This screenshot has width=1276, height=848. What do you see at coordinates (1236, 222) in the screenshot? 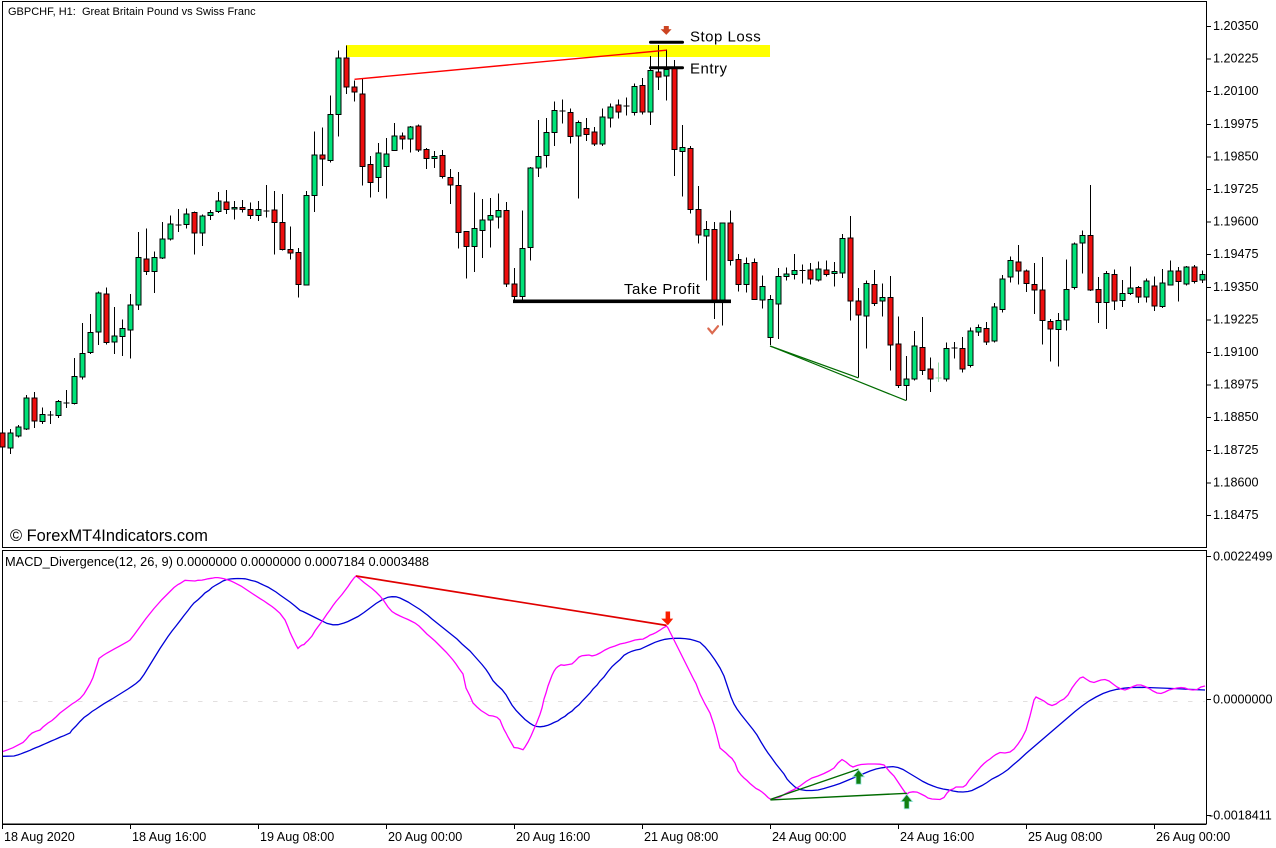
I see `svg-text: 1.19600` at bounding box center [1236, 222].